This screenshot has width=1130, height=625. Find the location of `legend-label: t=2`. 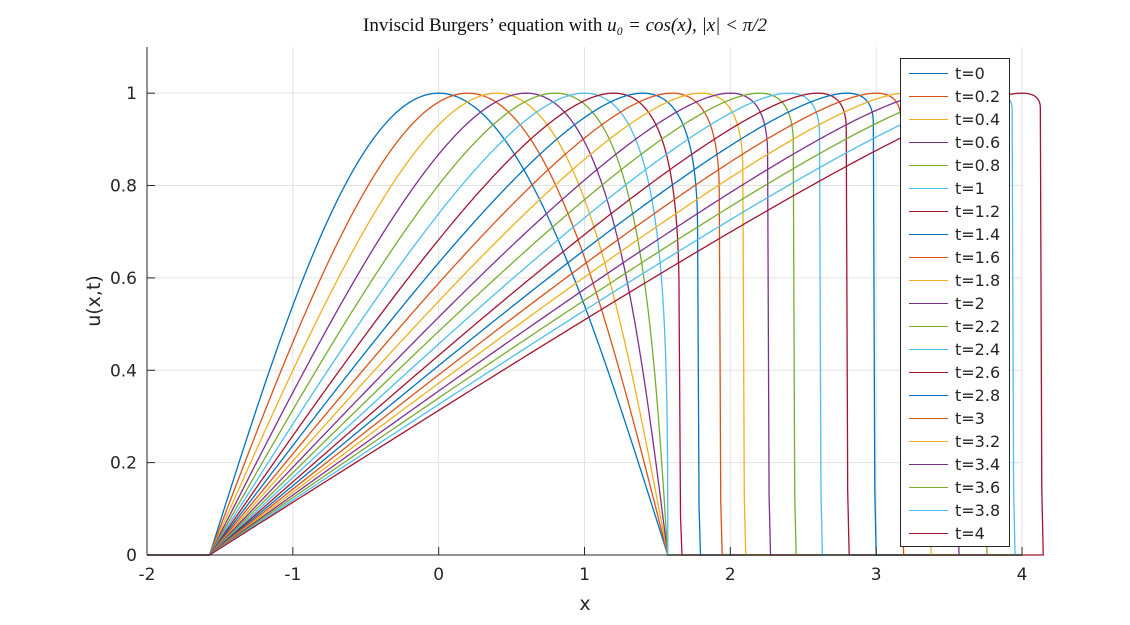

legend-label: t=2 is located at coordinates (970, 303).